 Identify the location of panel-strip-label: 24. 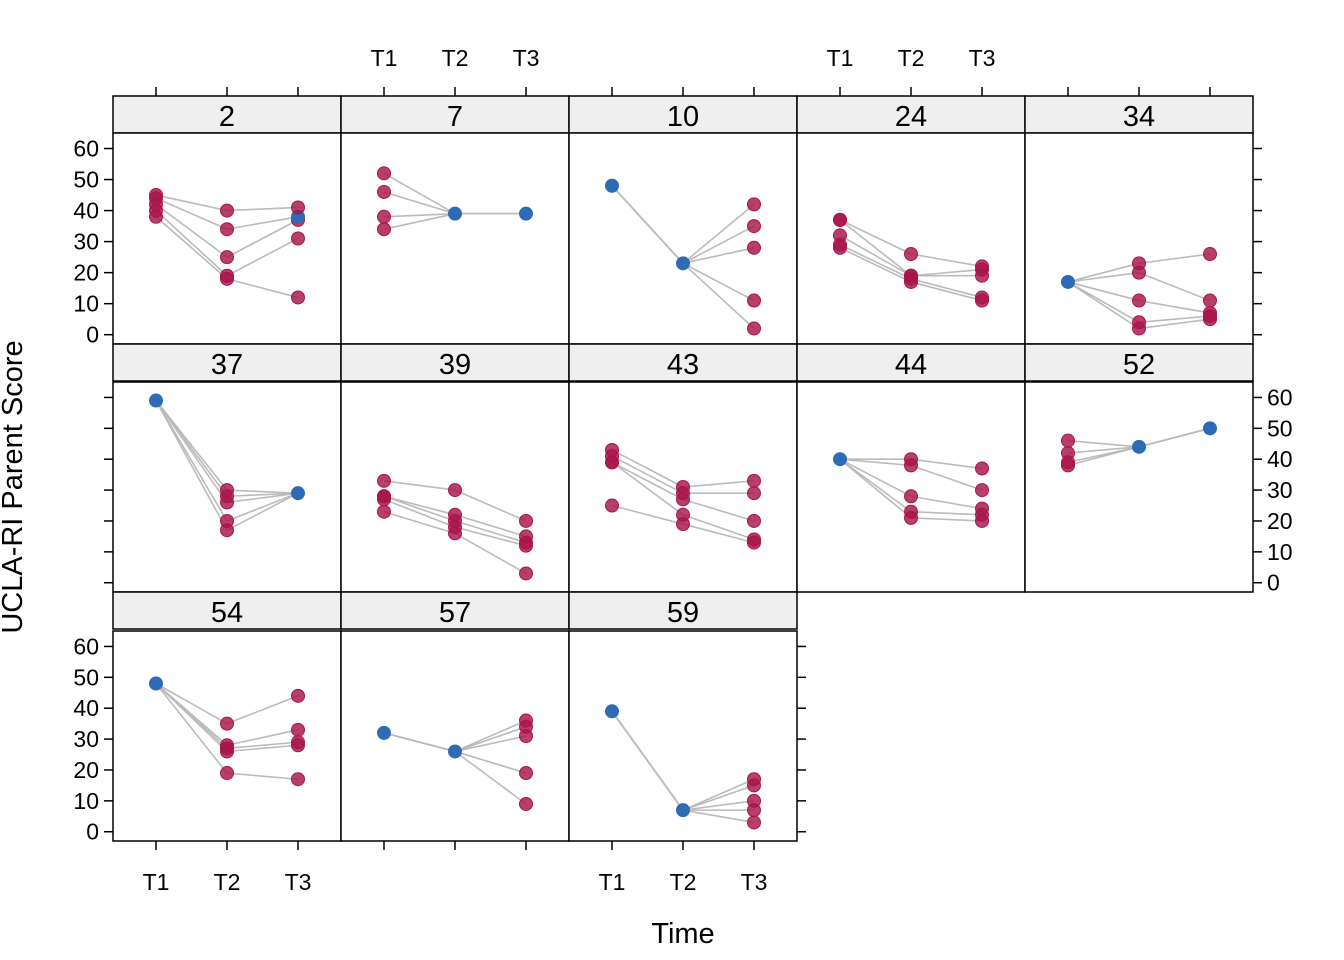
(911, 117).